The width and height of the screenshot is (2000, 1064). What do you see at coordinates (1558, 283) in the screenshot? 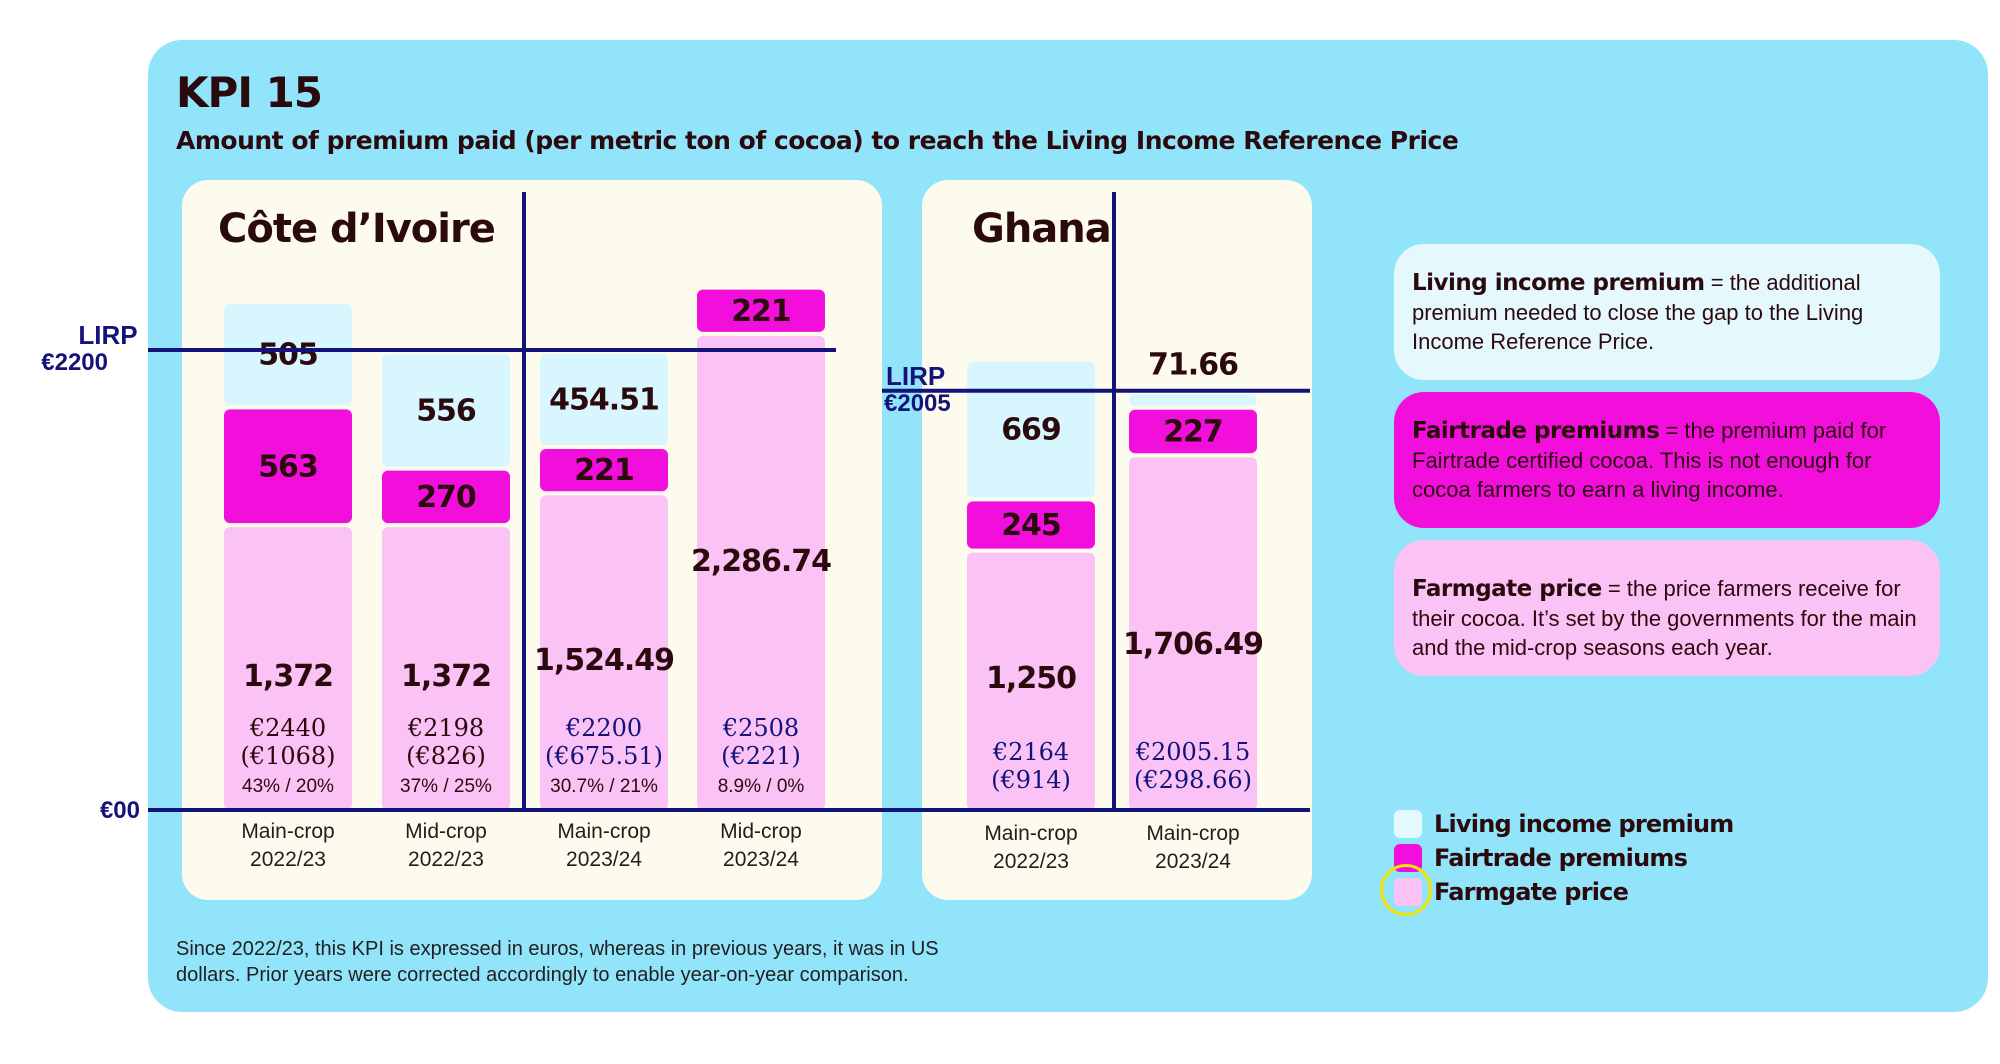
I see `living-income-premium-term: Living income premium` at bounding box center [1558, 283].